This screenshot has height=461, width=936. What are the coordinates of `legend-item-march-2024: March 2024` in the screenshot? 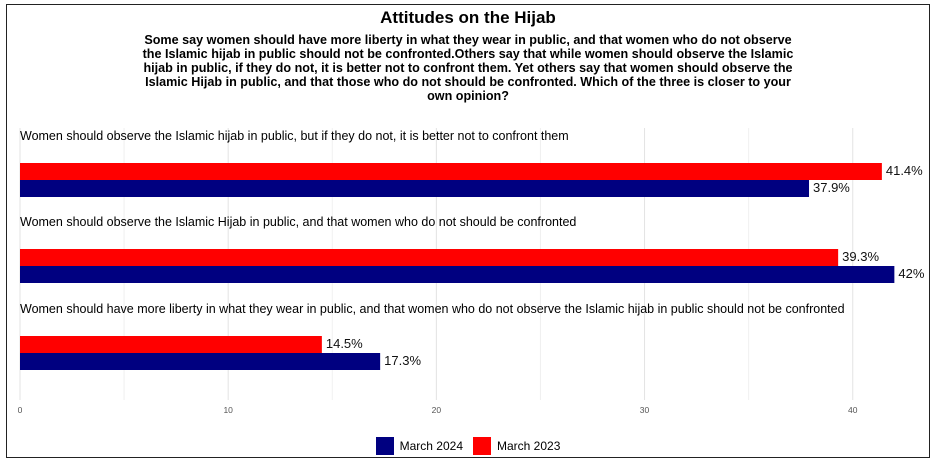 It's located at (419, 446).